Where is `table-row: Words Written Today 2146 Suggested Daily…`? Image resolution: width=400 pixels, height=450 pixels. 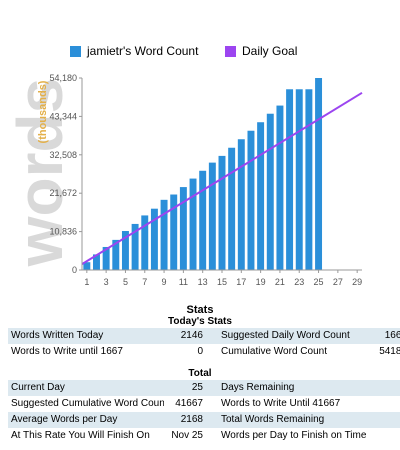 table-row: Words Written Today 2146 Suggested Daily… is located at coordinates (204, 336).